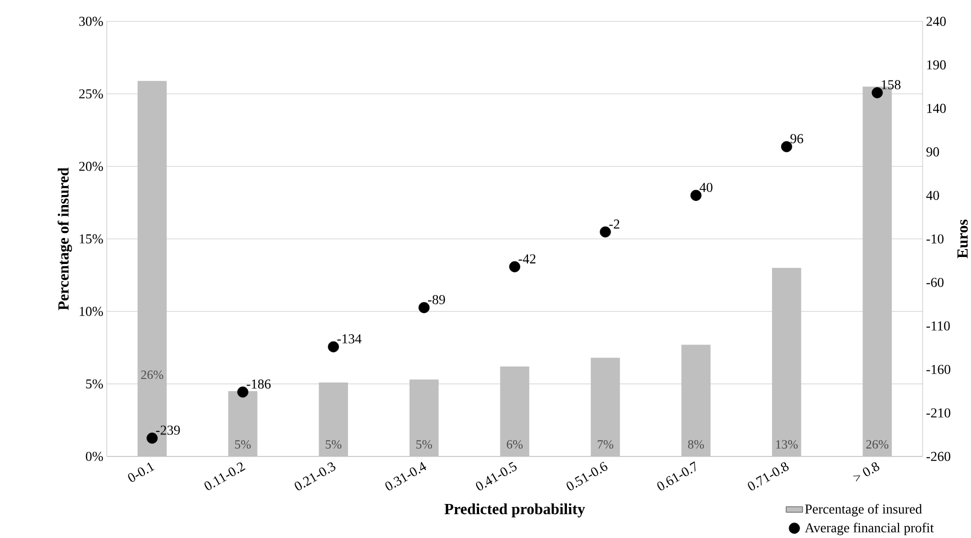 This screenshot has width=971, height=538. I want to click on data-label: -134, so click(349, 339).